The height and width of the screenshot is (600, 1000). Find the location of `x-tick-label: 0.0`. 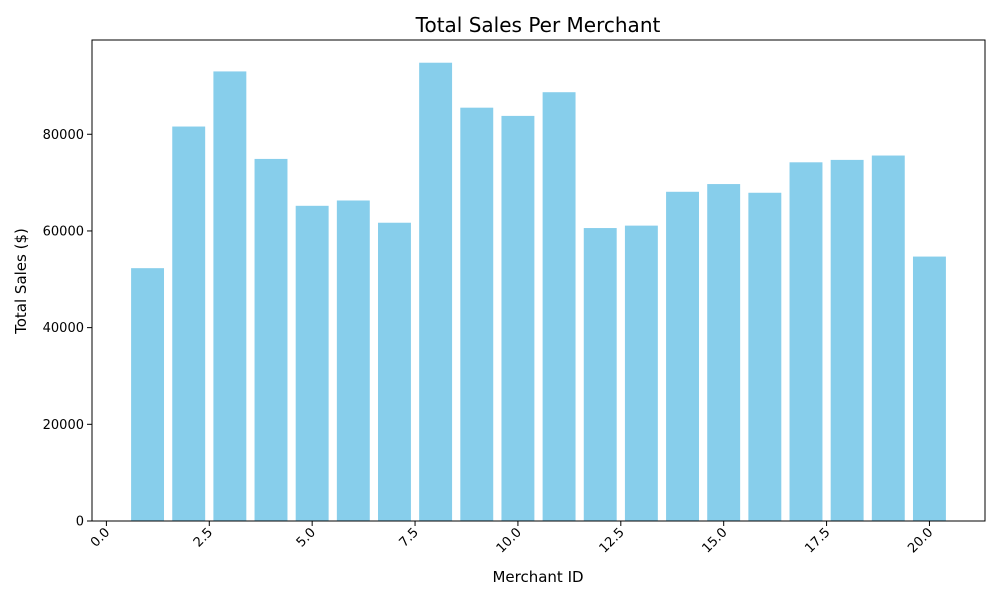

x-tick-label: 0.0 is located at coordinates (100, 537).